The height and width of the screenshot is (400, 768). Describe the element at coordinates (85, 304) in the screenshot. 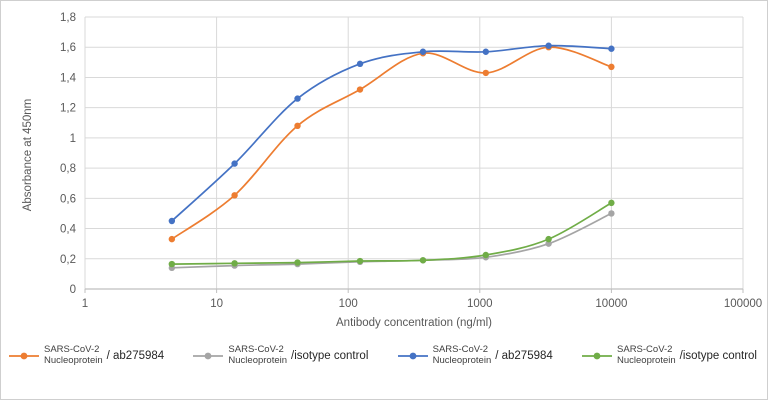

I see `x-tick-label: 1` at that location.